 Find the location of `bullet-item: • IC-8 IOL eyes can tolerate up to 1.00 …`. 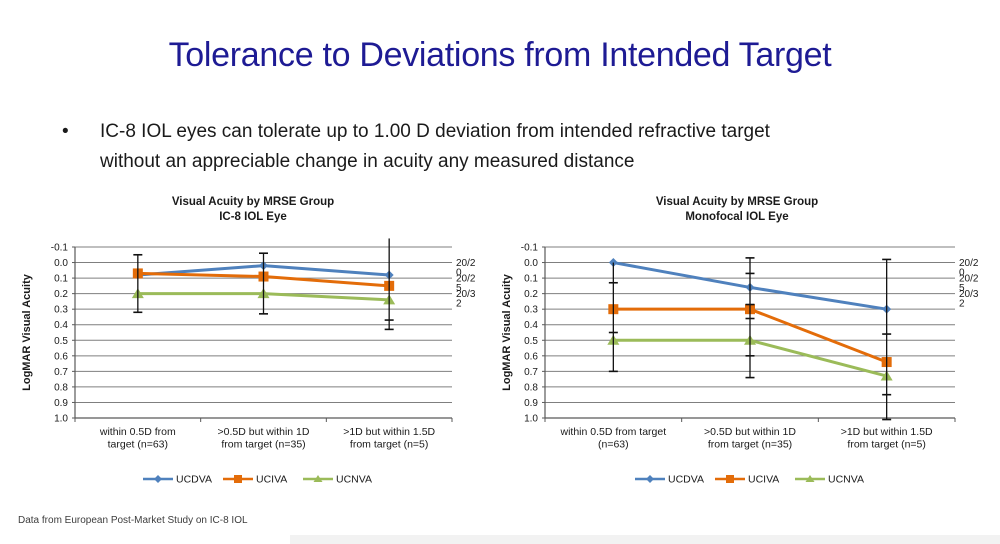

bullet-item: • IC-8 IOL eyes can tolerate up to 1.00 … is located at coordinates (502, 147).